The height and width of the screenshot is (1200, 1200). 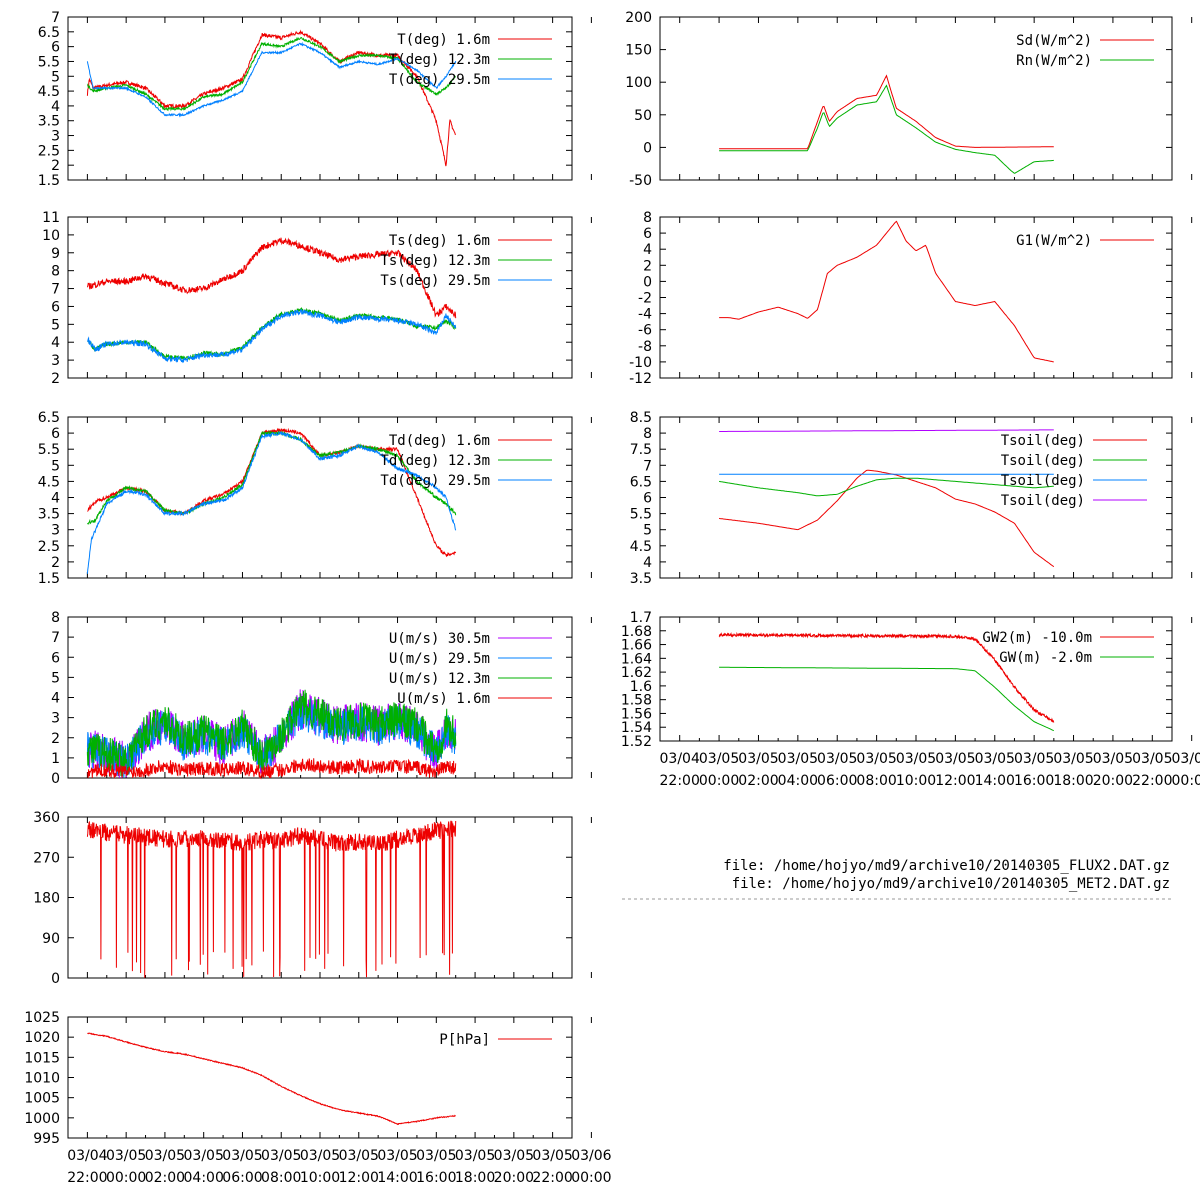 I want to click on y-tick-label: 5.5, so click(x=49, y=62).